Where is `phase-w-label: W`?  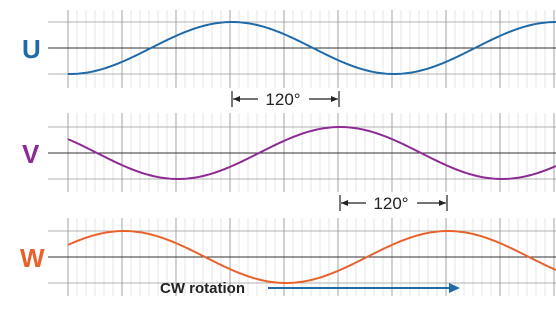 phase-w-label: W is located at coordinates (32, 258).